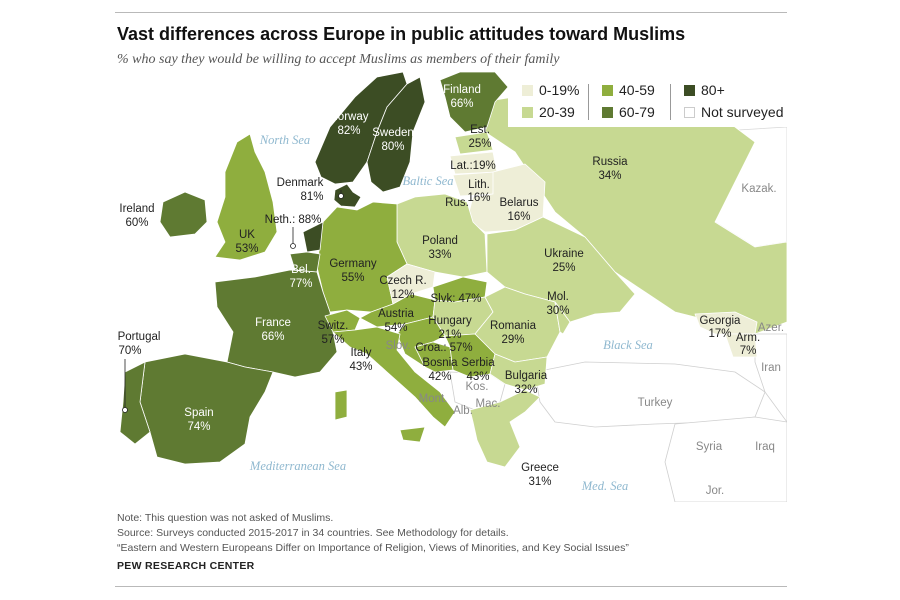  I want to click on region-italy, so click(394, 377).